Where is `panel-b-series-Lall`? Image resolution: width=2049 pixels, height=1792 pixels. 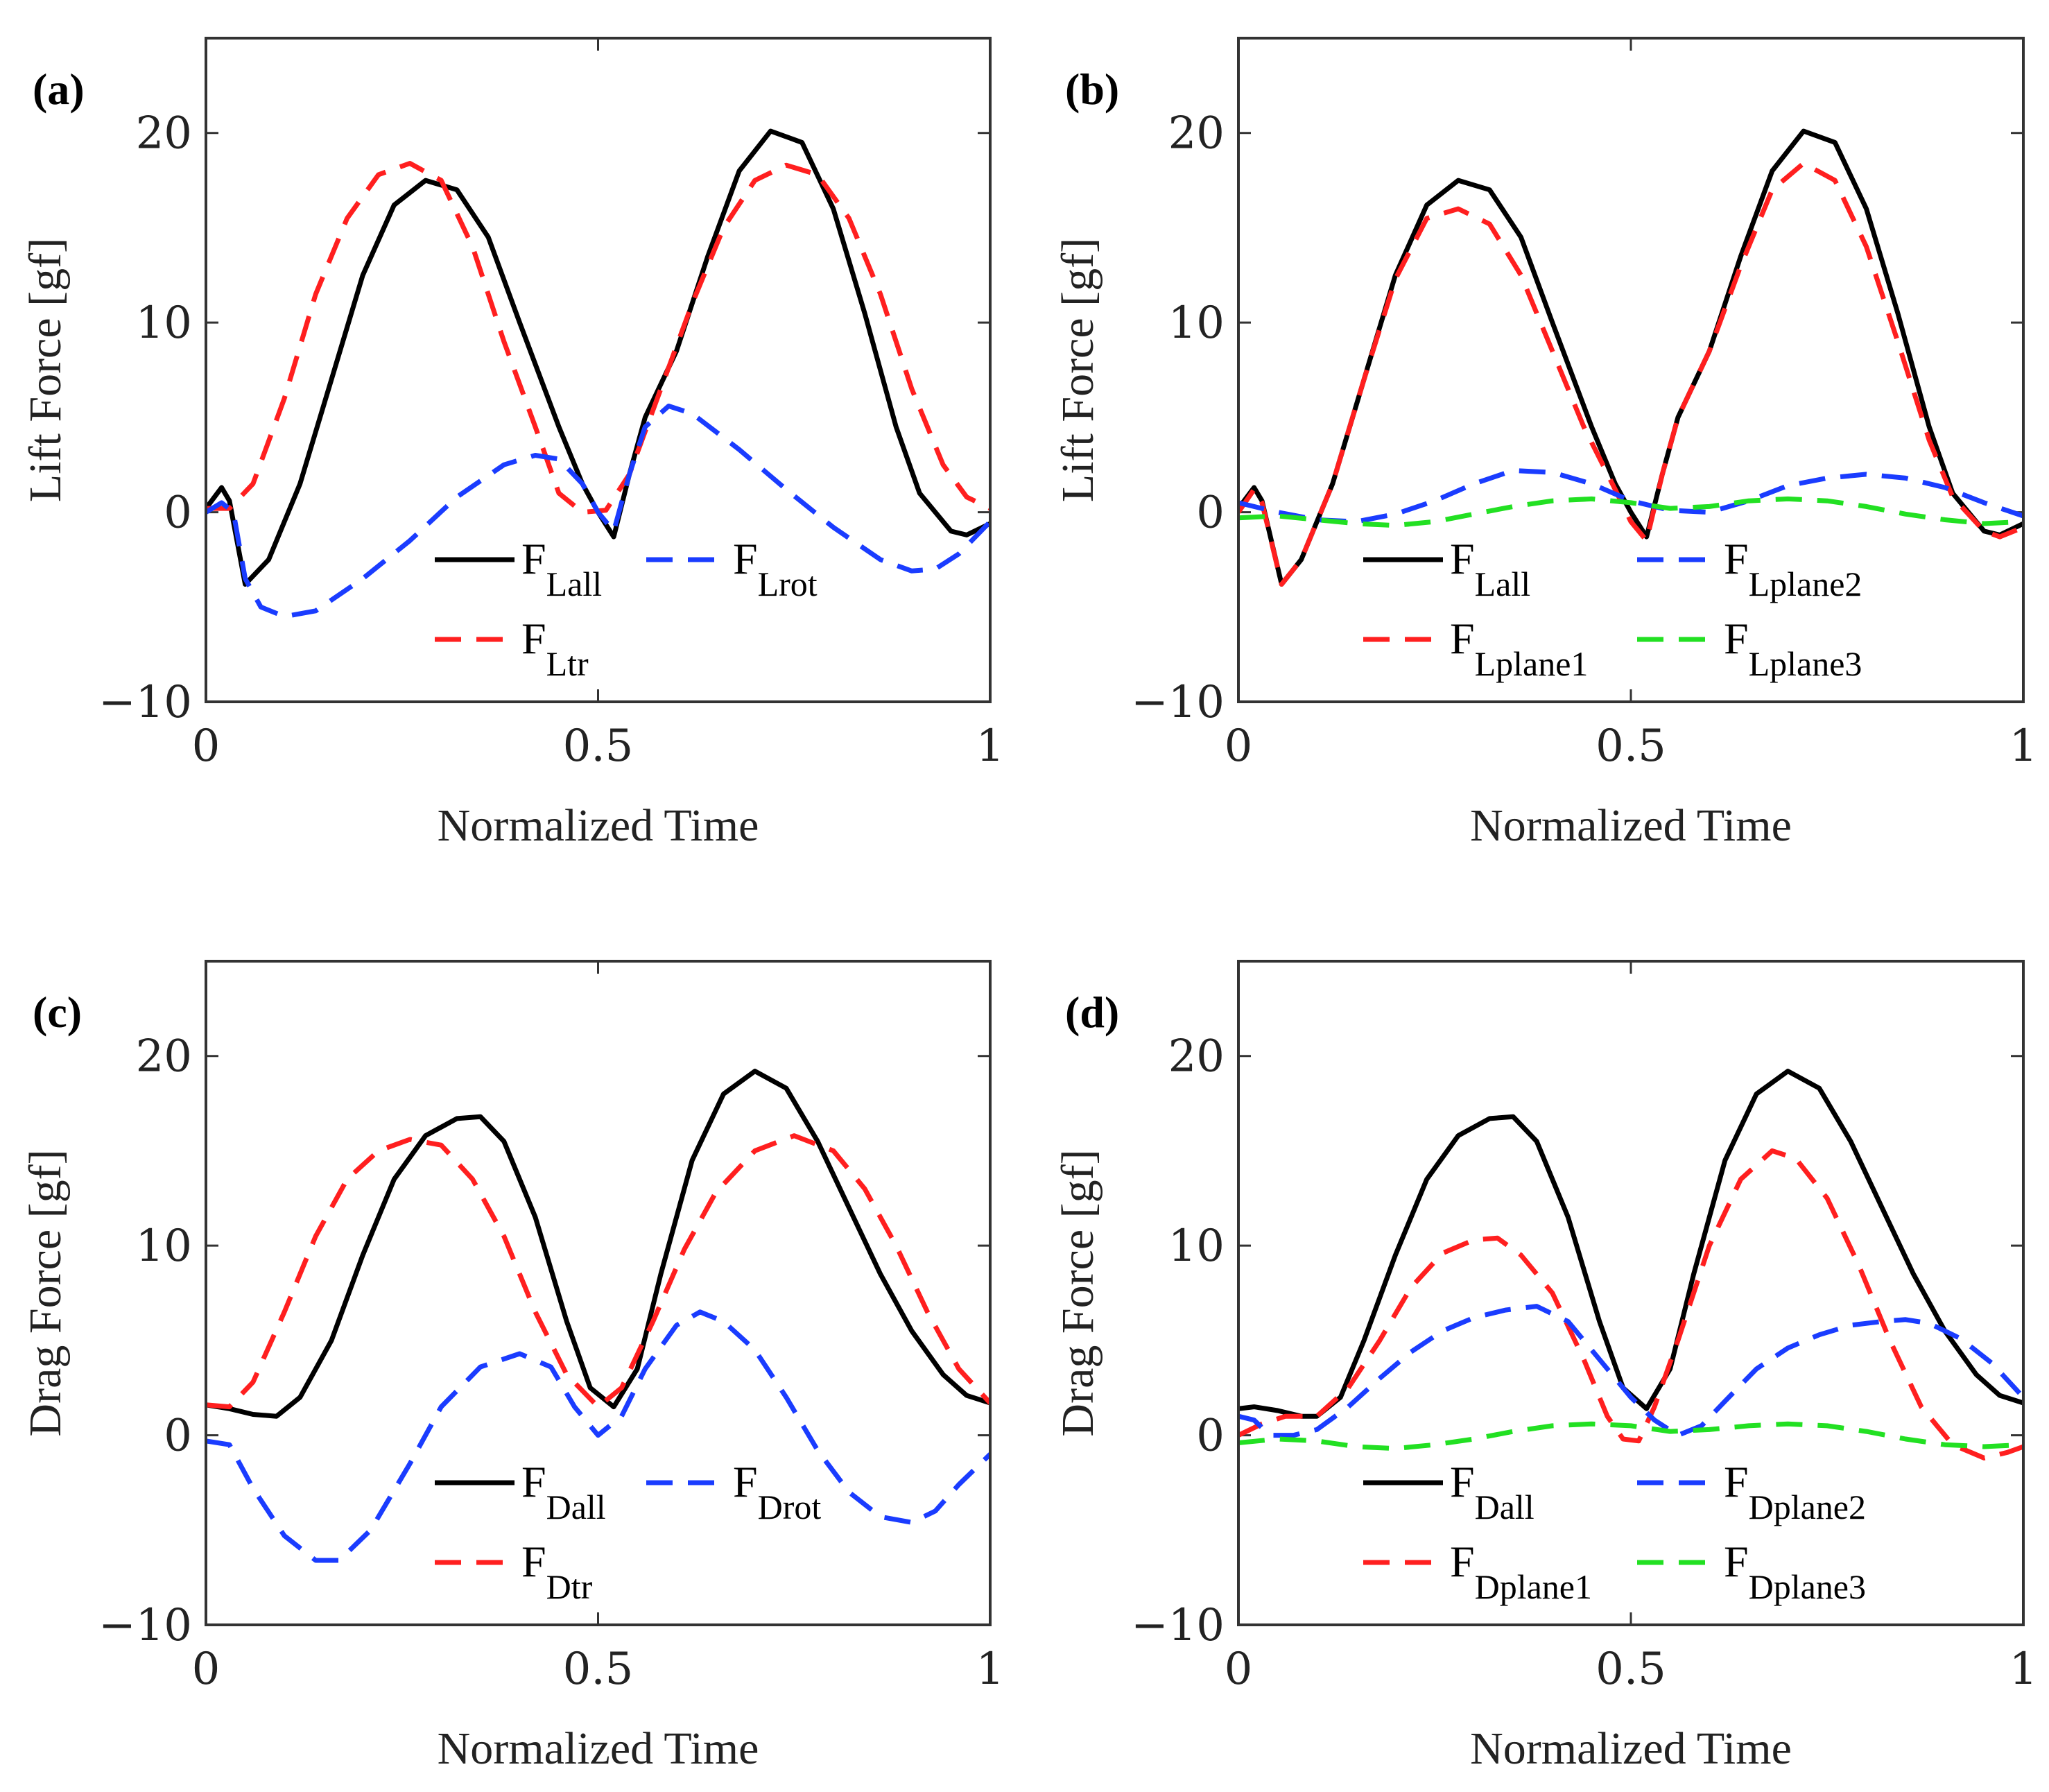 panel-b-series-Lall is located at coordinates (1630, 358).